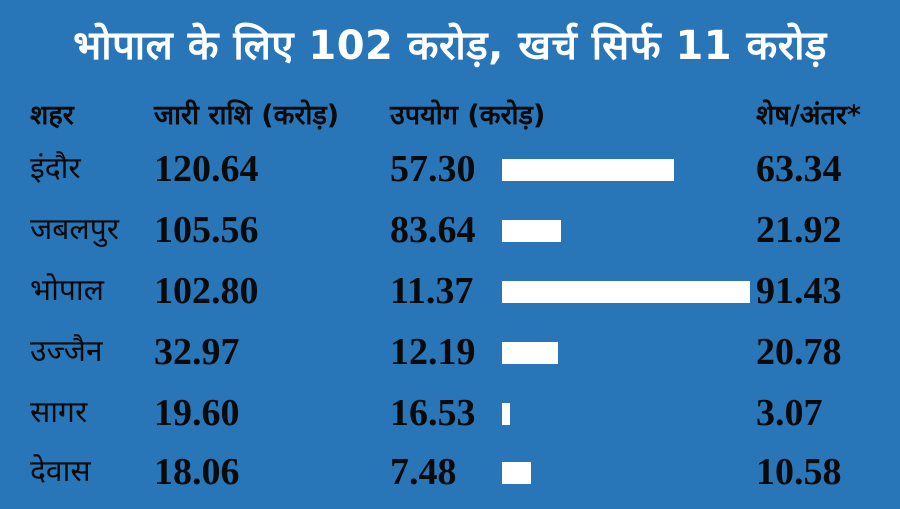  Describe the element at coordinates (433, 169) in the screenshot. I see `used-amount: 57.30` at that location.